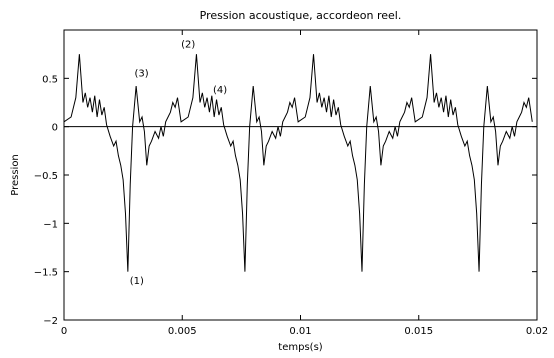 Image resolution: width=554 pixels, height=358 pixels. What do you see at coordinates (64, 331) in the screenshot?
I see `x-tick-label: 0` at bounding box center [64, 331].